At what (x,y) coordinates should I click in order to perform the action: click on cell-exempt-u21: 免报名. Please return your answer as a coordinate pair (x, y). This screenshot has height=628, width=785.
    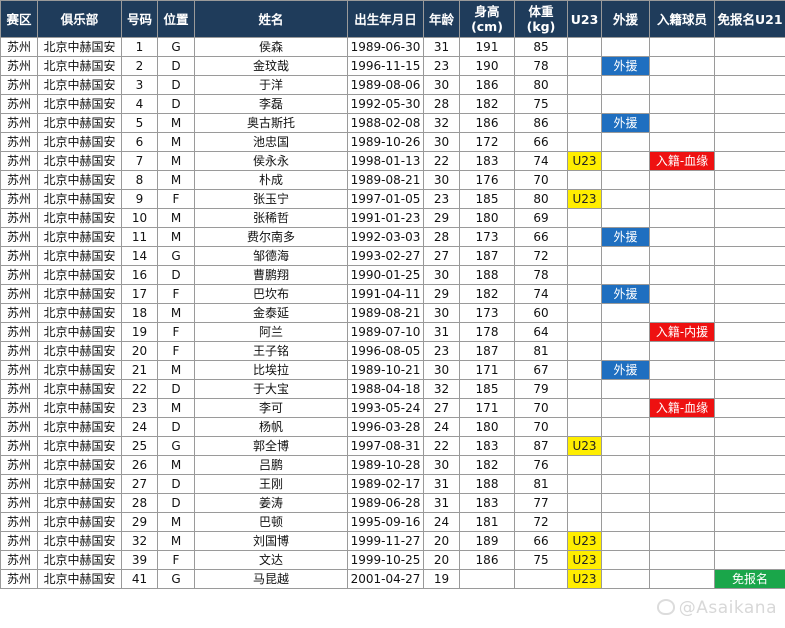
    Looking at the image, I should click on (749, 579).